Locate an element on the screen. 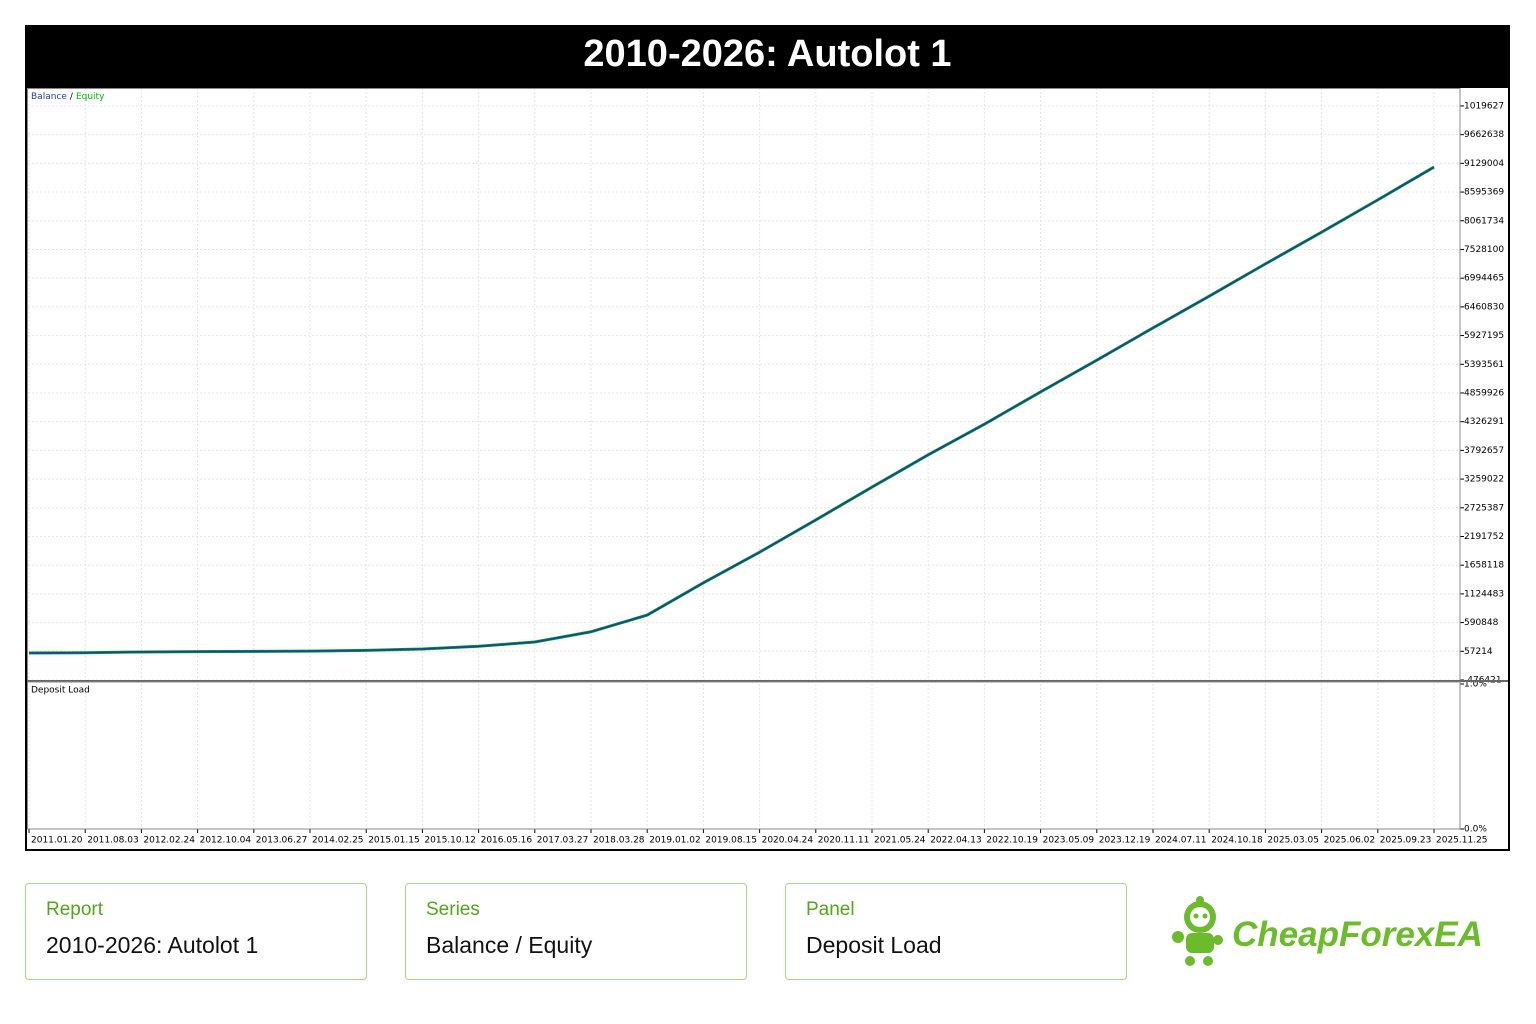  y-tick-label: 6460830 is located at coordinates (1484, 307).